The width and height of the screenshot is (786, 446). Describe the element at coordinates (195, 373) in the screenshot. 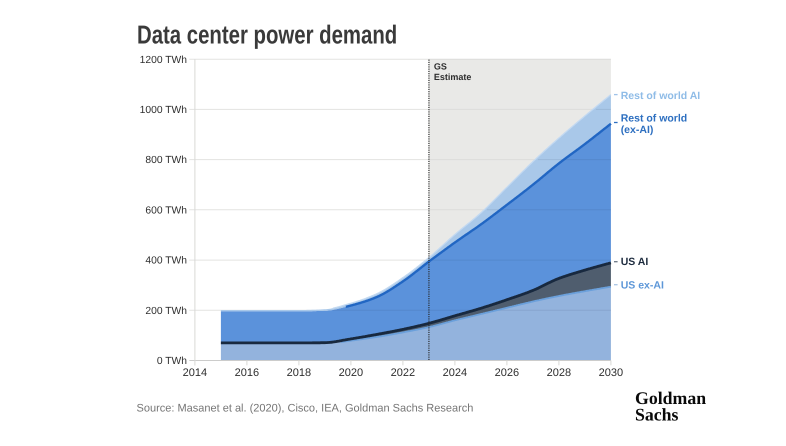

I see `svg-text: 2014` at that location.